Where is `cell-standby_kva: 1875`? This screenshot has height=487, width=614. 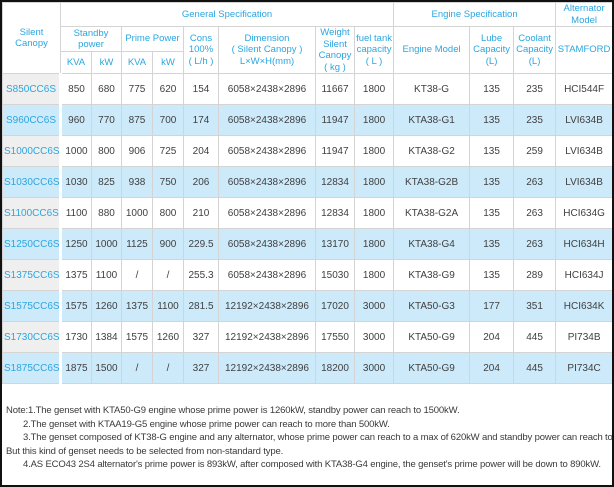
cell-standby_kva: 1875 is located at coordinates (76, 368).